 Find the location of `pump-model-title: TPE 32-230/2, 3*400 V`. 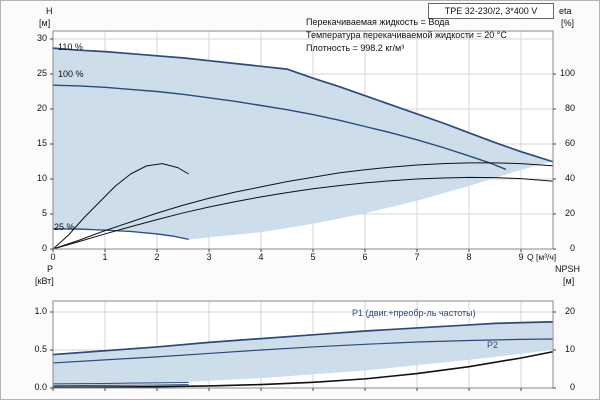

pump-model-title: TPE 32-230/2, 3*400 V is located at coordinates (491, 11).